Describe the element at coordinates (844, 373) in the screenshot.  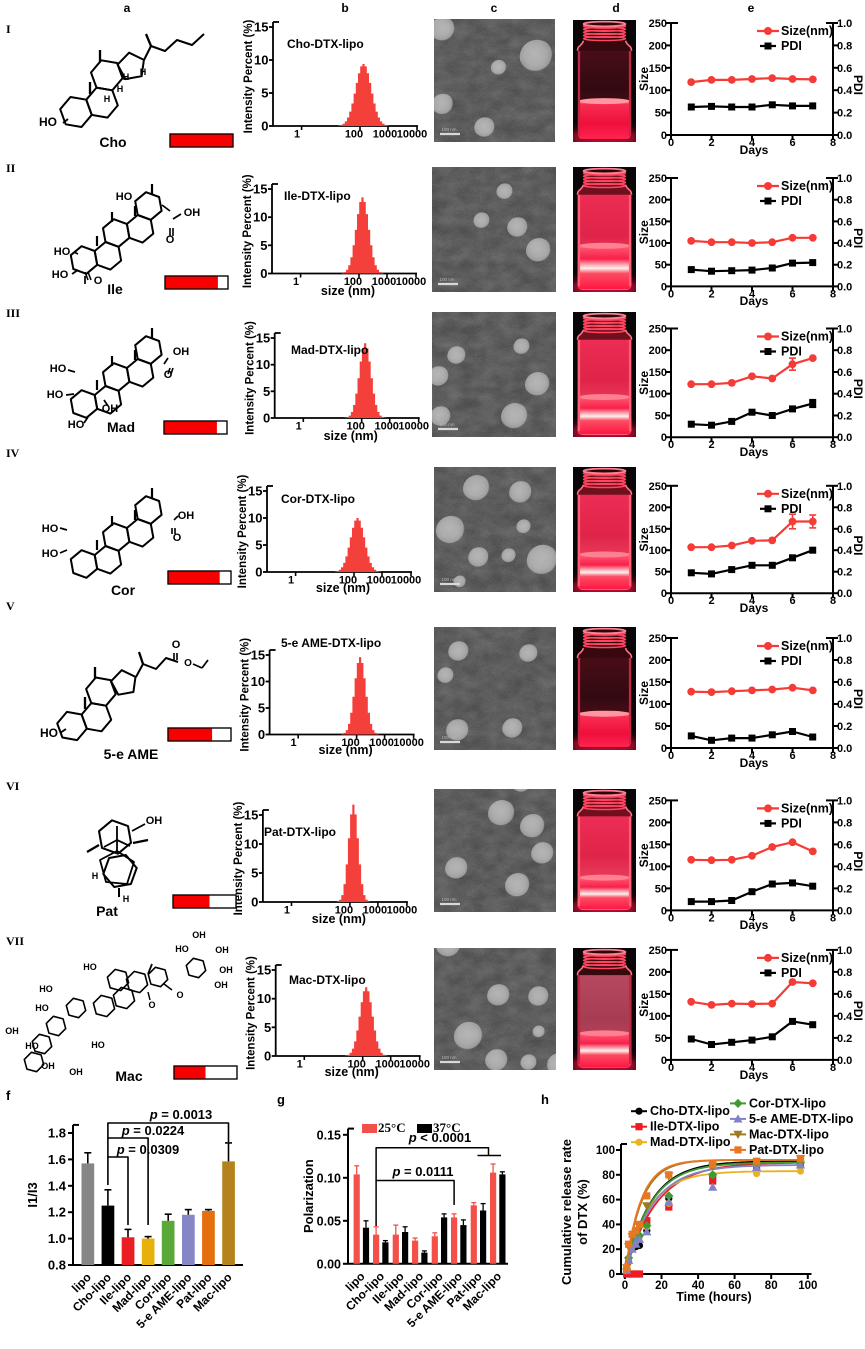
I see `svg-text: 0.6` at that location.